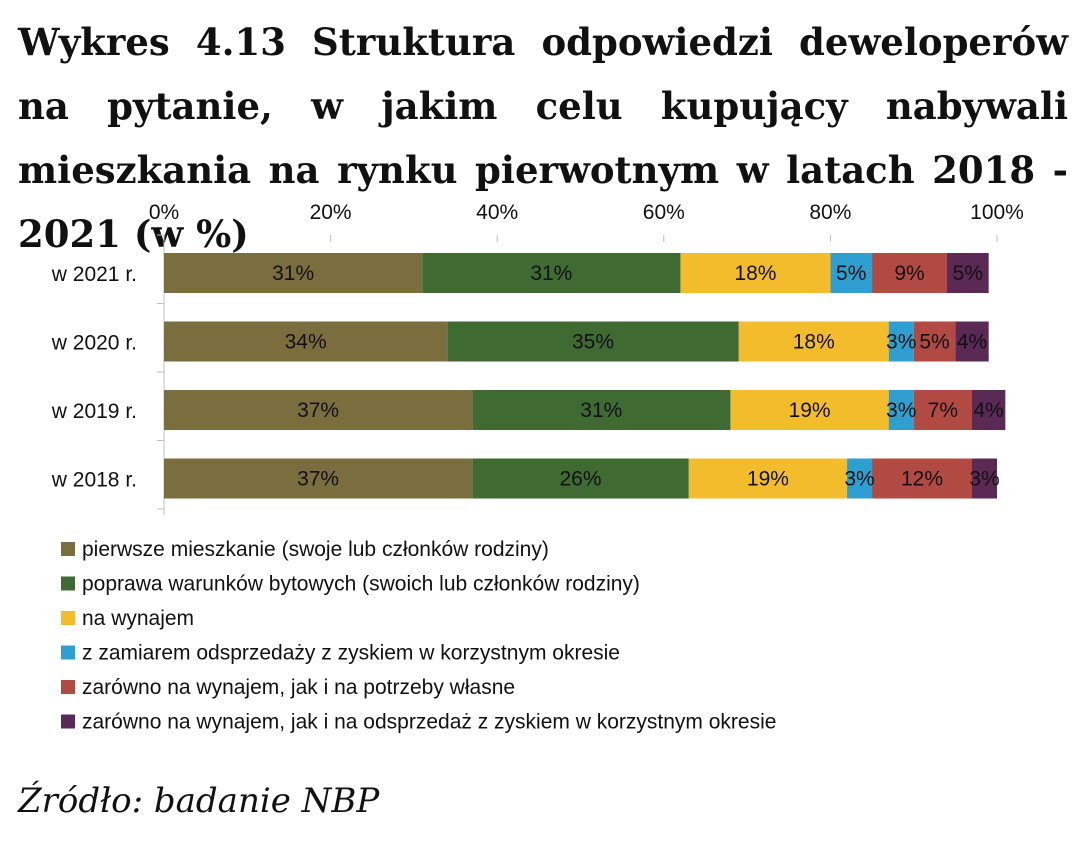 Image resolution: width=1078 pixels, height=848 pixels. What do you see at coordinates (199, 801) in the screenshot?
I see `source-note: Źródło: badanie NBP` at bounding box center [199, 801].